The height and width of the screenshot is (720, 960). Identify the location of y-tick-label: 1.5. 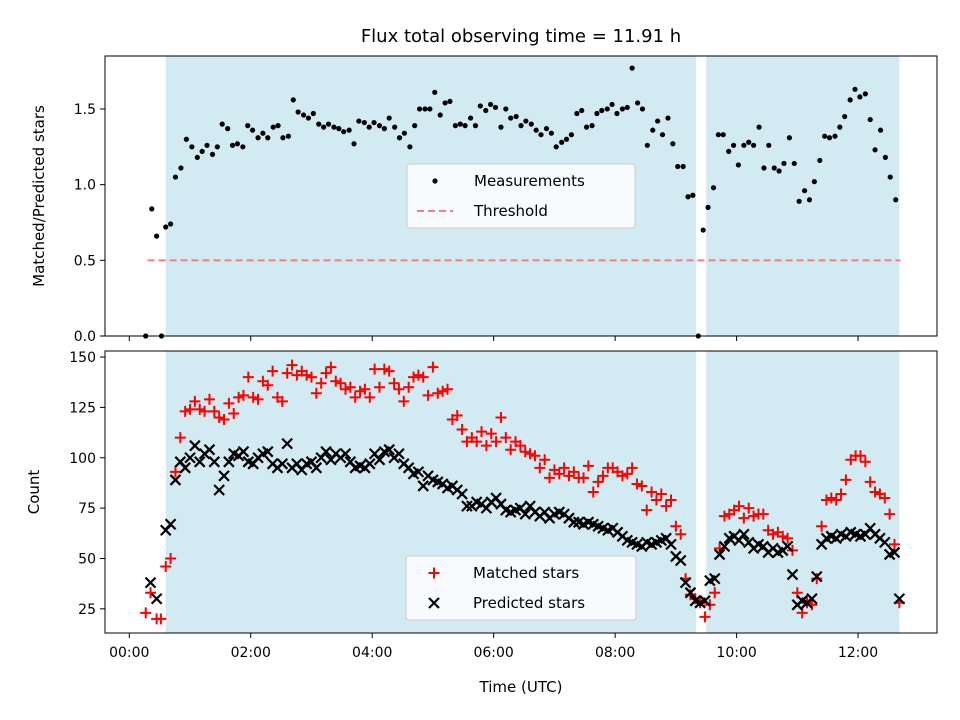
(85, 110).